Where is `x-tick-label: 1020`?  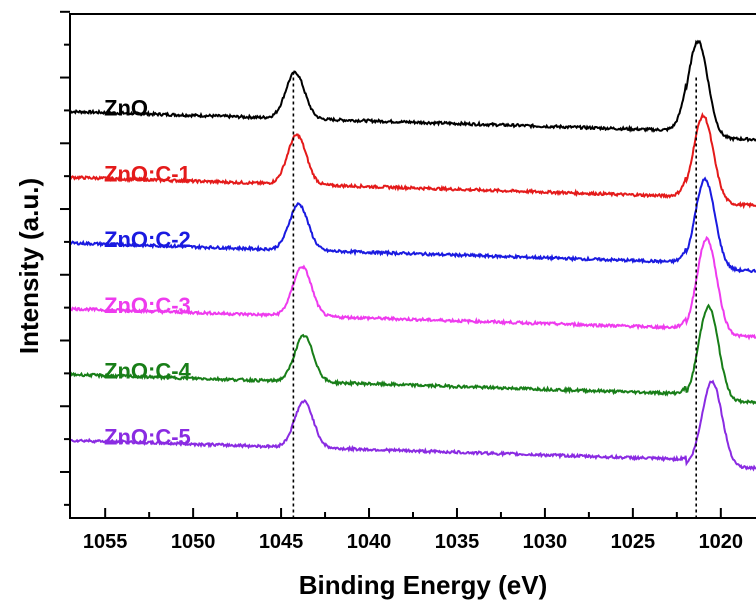
x-tick-label: 1020 is located at coordinates (721, 542).